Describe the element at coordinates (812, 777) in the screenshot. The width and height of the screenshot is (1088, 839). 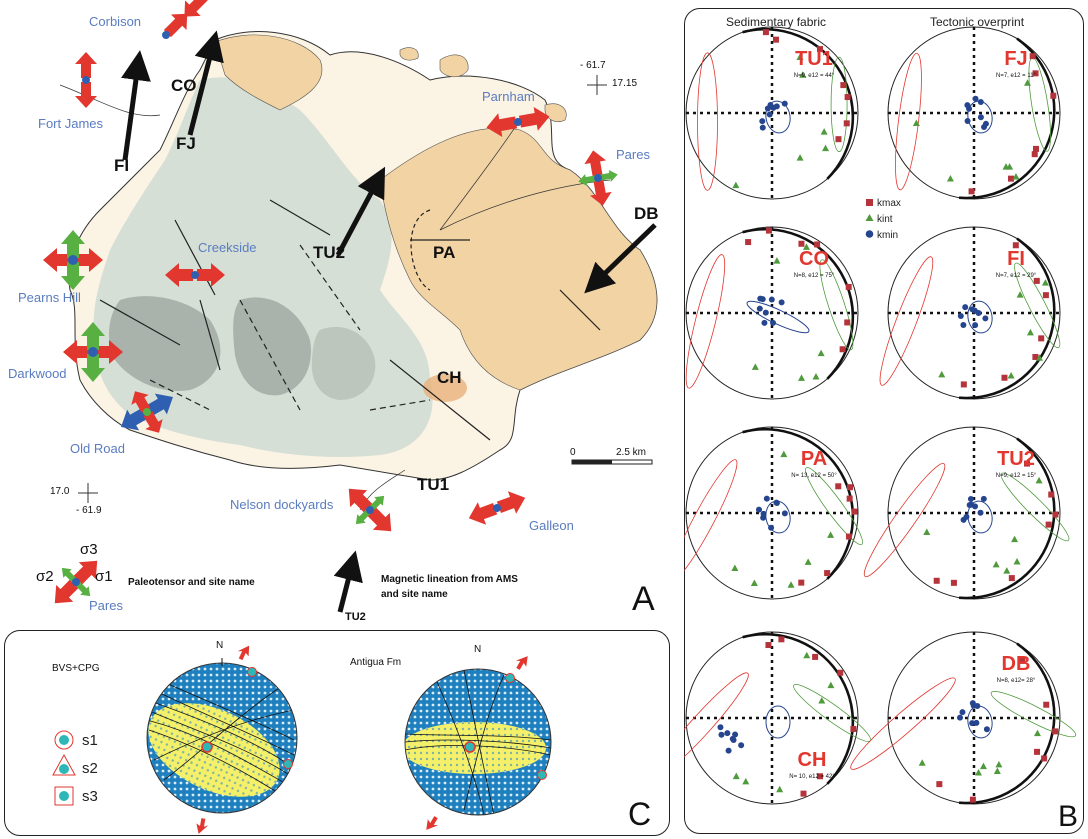
I see `stereonet-stats-ch: N= 10, e12 = 42°` at that location.